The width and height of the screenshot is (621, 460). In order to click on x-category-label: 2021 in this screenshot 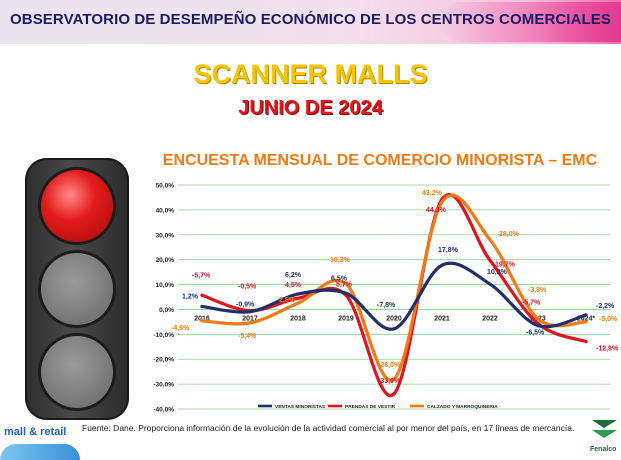, I will do `click(442, 318)`.